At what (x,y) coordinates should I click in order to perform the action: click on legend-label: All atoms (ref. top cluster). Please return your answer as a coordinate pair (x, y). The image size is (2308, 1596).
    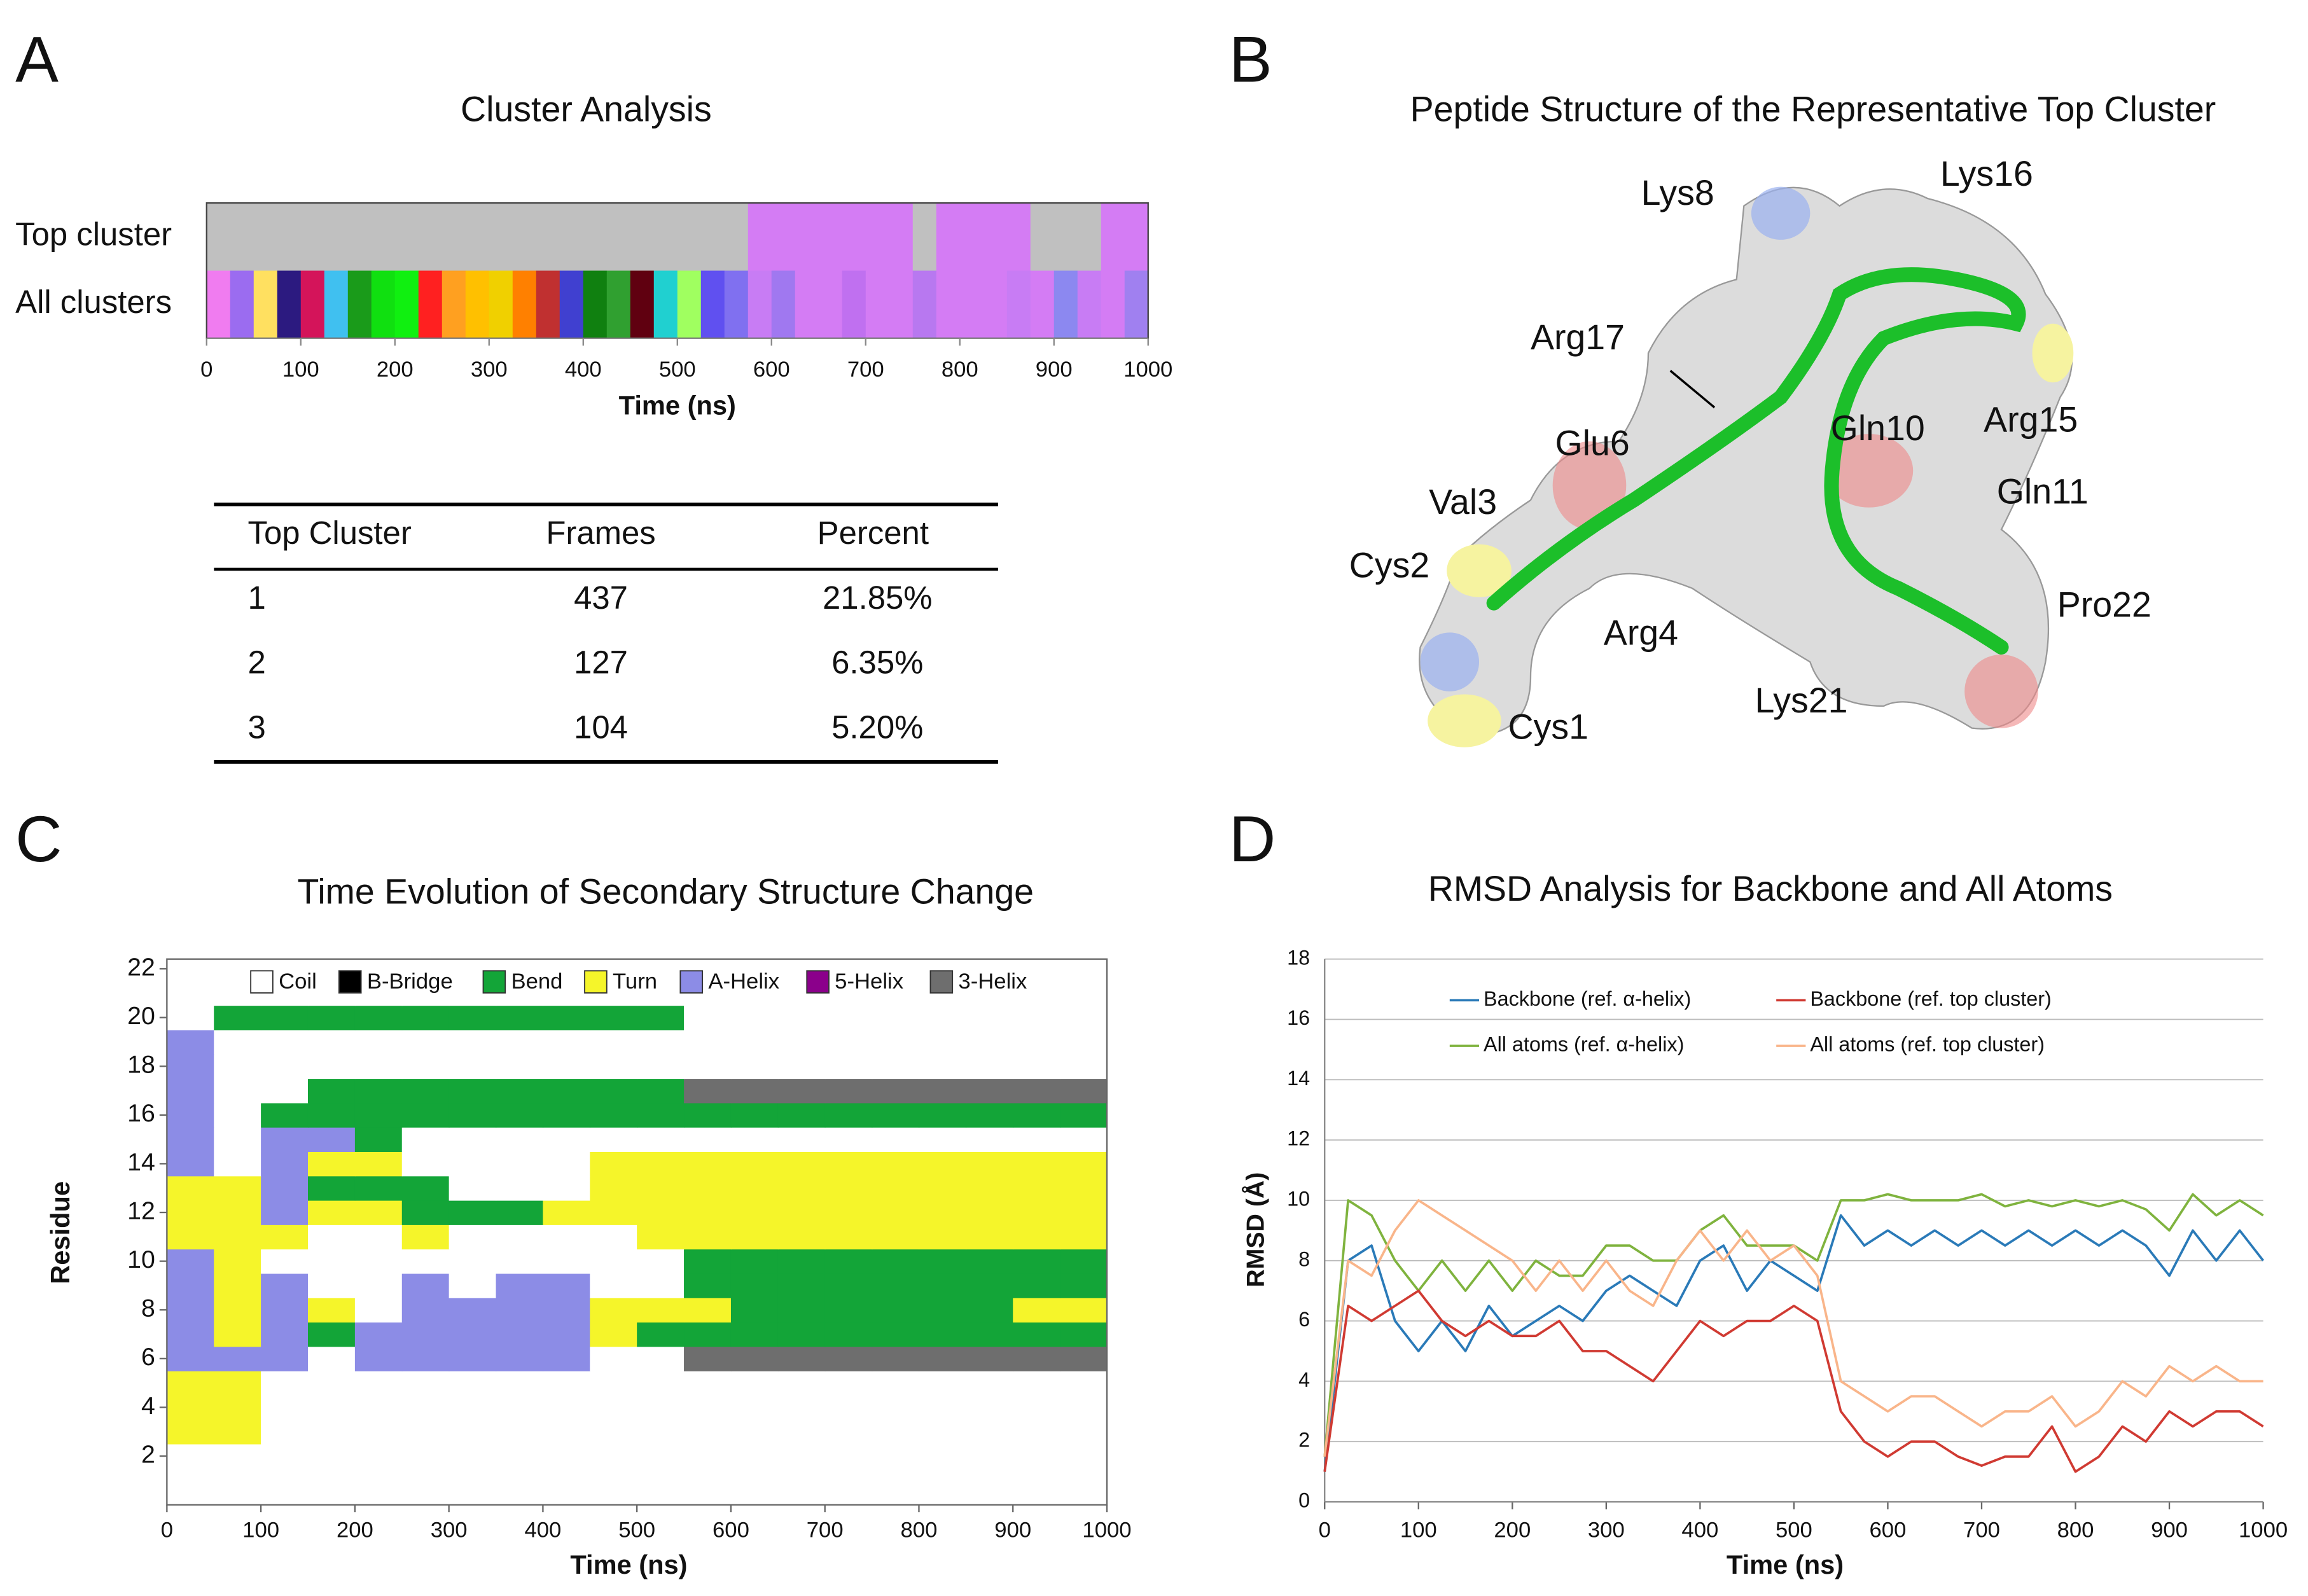
    Looking at the image, I should click on (1927, 1044).